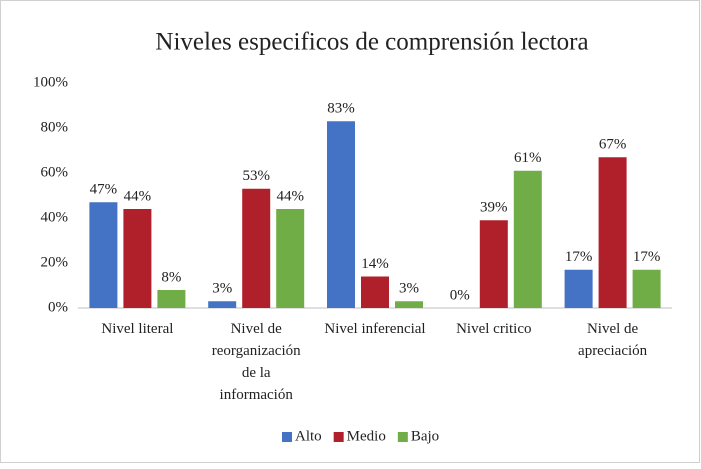  I want to click on data-label: 14%, so click(375, 264).